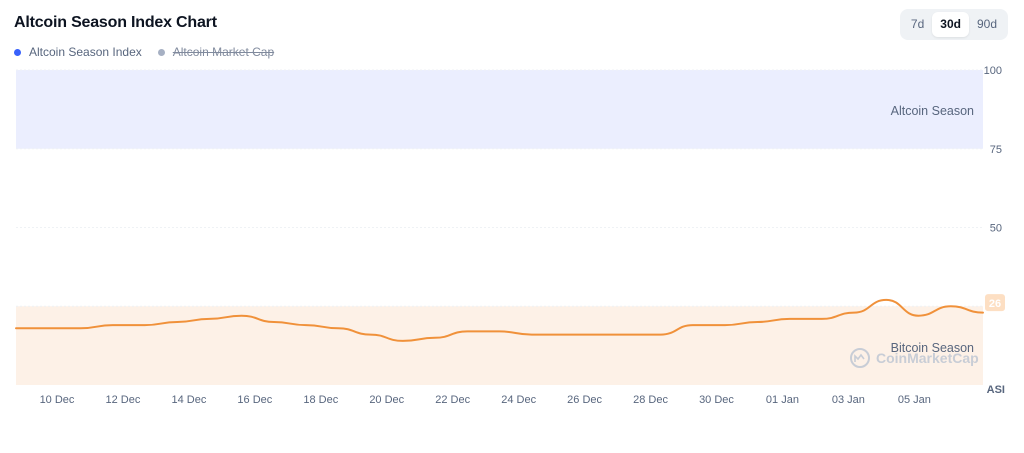  Describe the element at coordinates (782, 400) in the screenshot. I see `x-tick-label: 01 Jan` at that location.